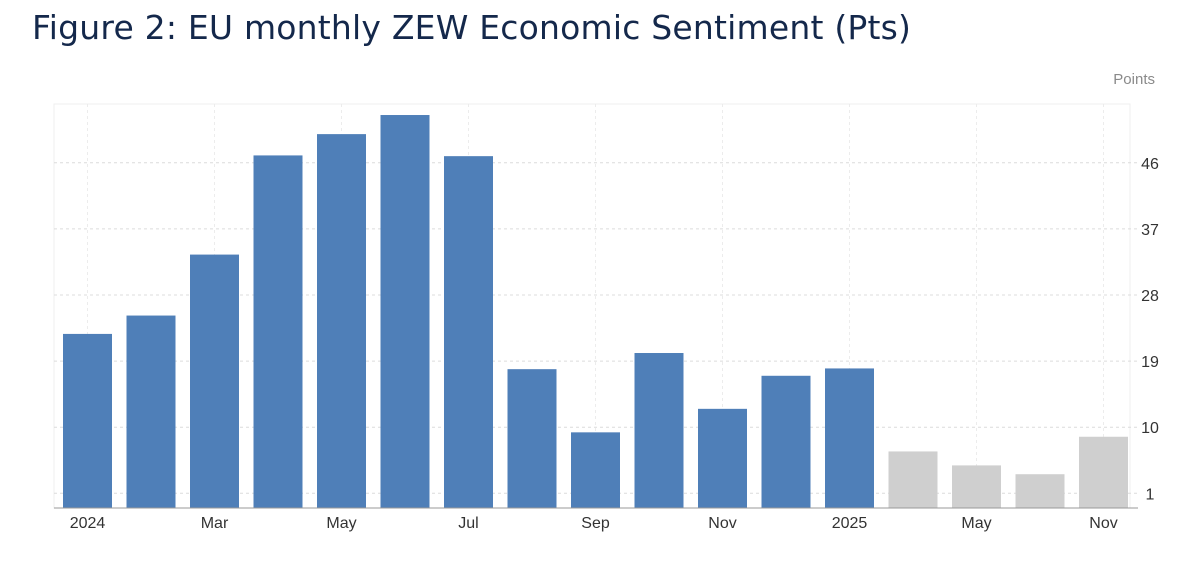 The width and height of the screenshot is (1200, 568). I want to click on y-tick-label: 37, so click(1150, 230).